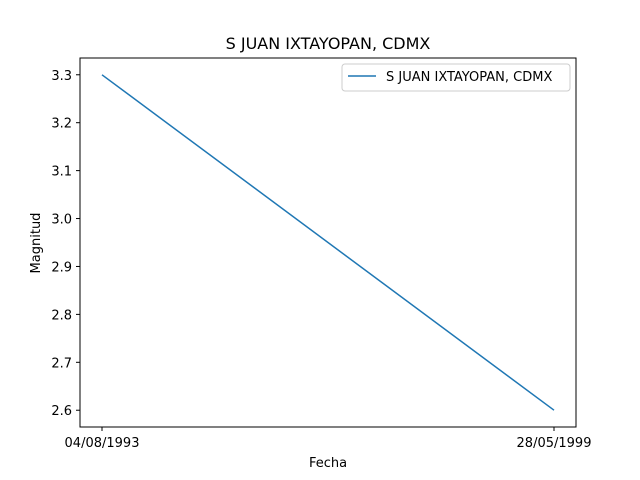  I want to click on y-tick-label: 2.6, so click(61, 411).